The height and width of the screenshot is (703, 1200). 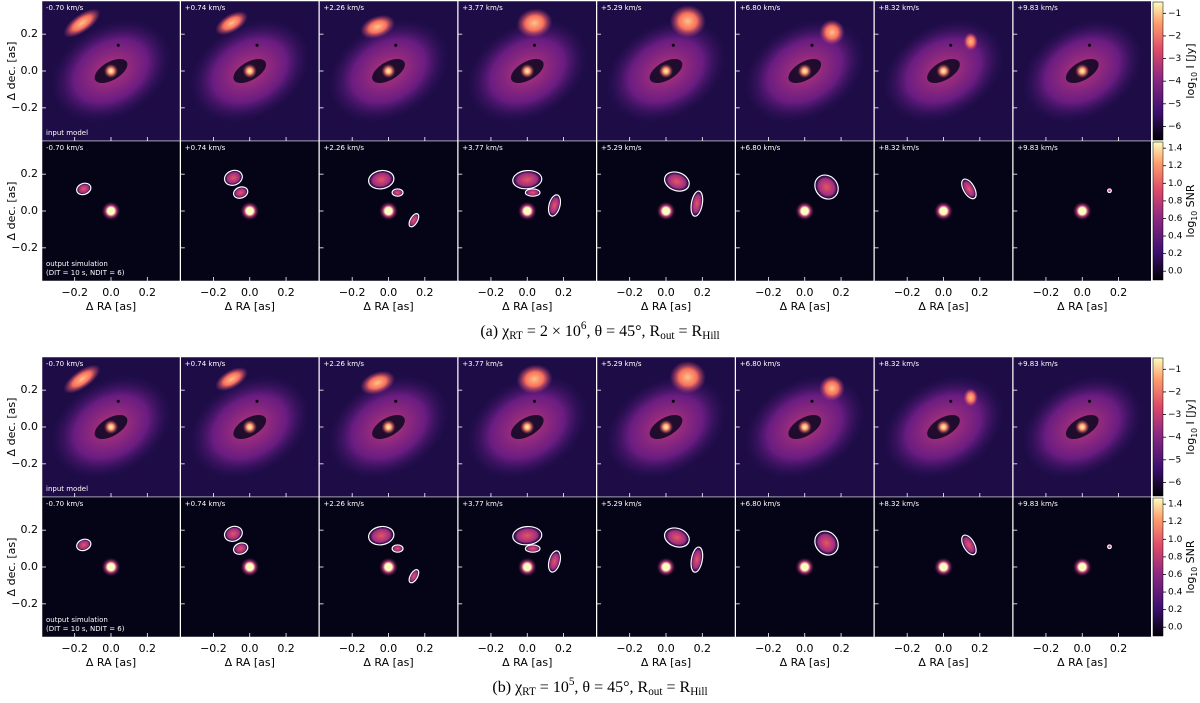 I want to click on colorbar-label-part: I [Jy], so click(x=1190, y=413).